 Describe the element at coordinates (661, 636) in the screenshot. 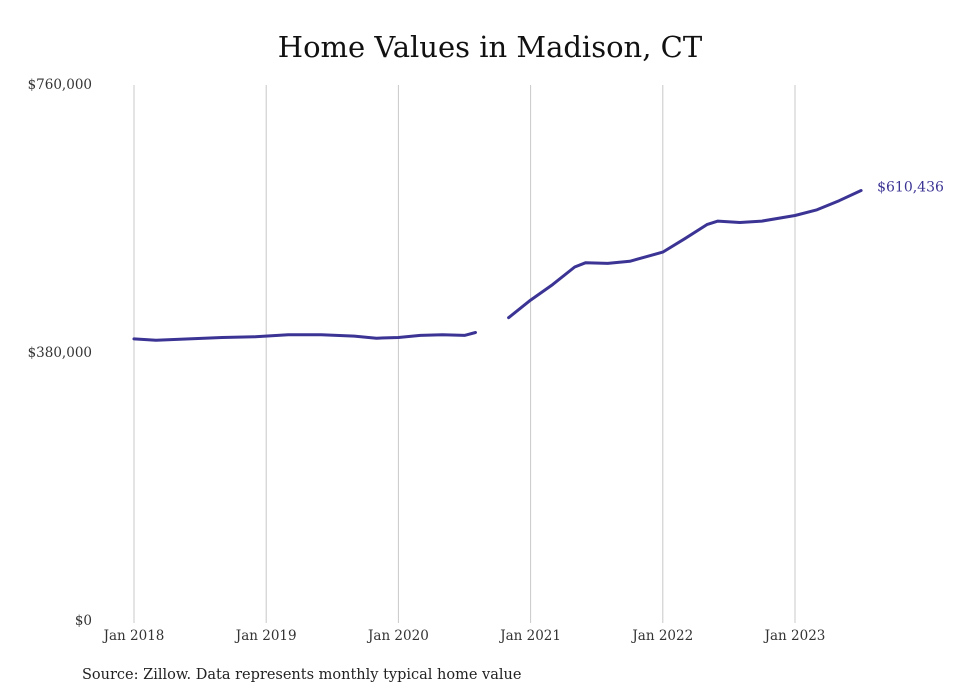

I see `x-tick-label: Jan 2022` at that location.